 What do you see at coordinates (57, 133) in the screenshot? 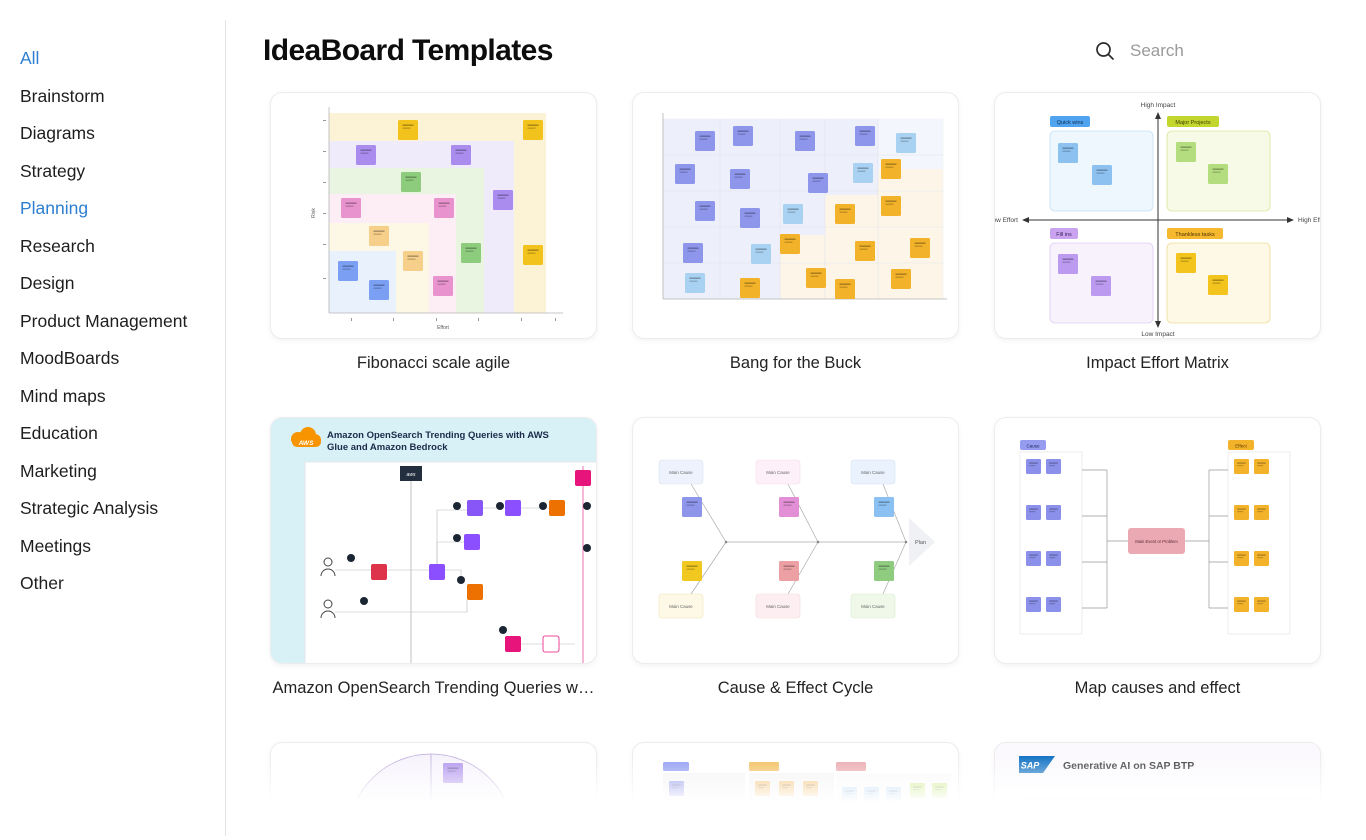
I see `sidebar-item-diagrams: Diagrams` at bounding box center [57, 133].